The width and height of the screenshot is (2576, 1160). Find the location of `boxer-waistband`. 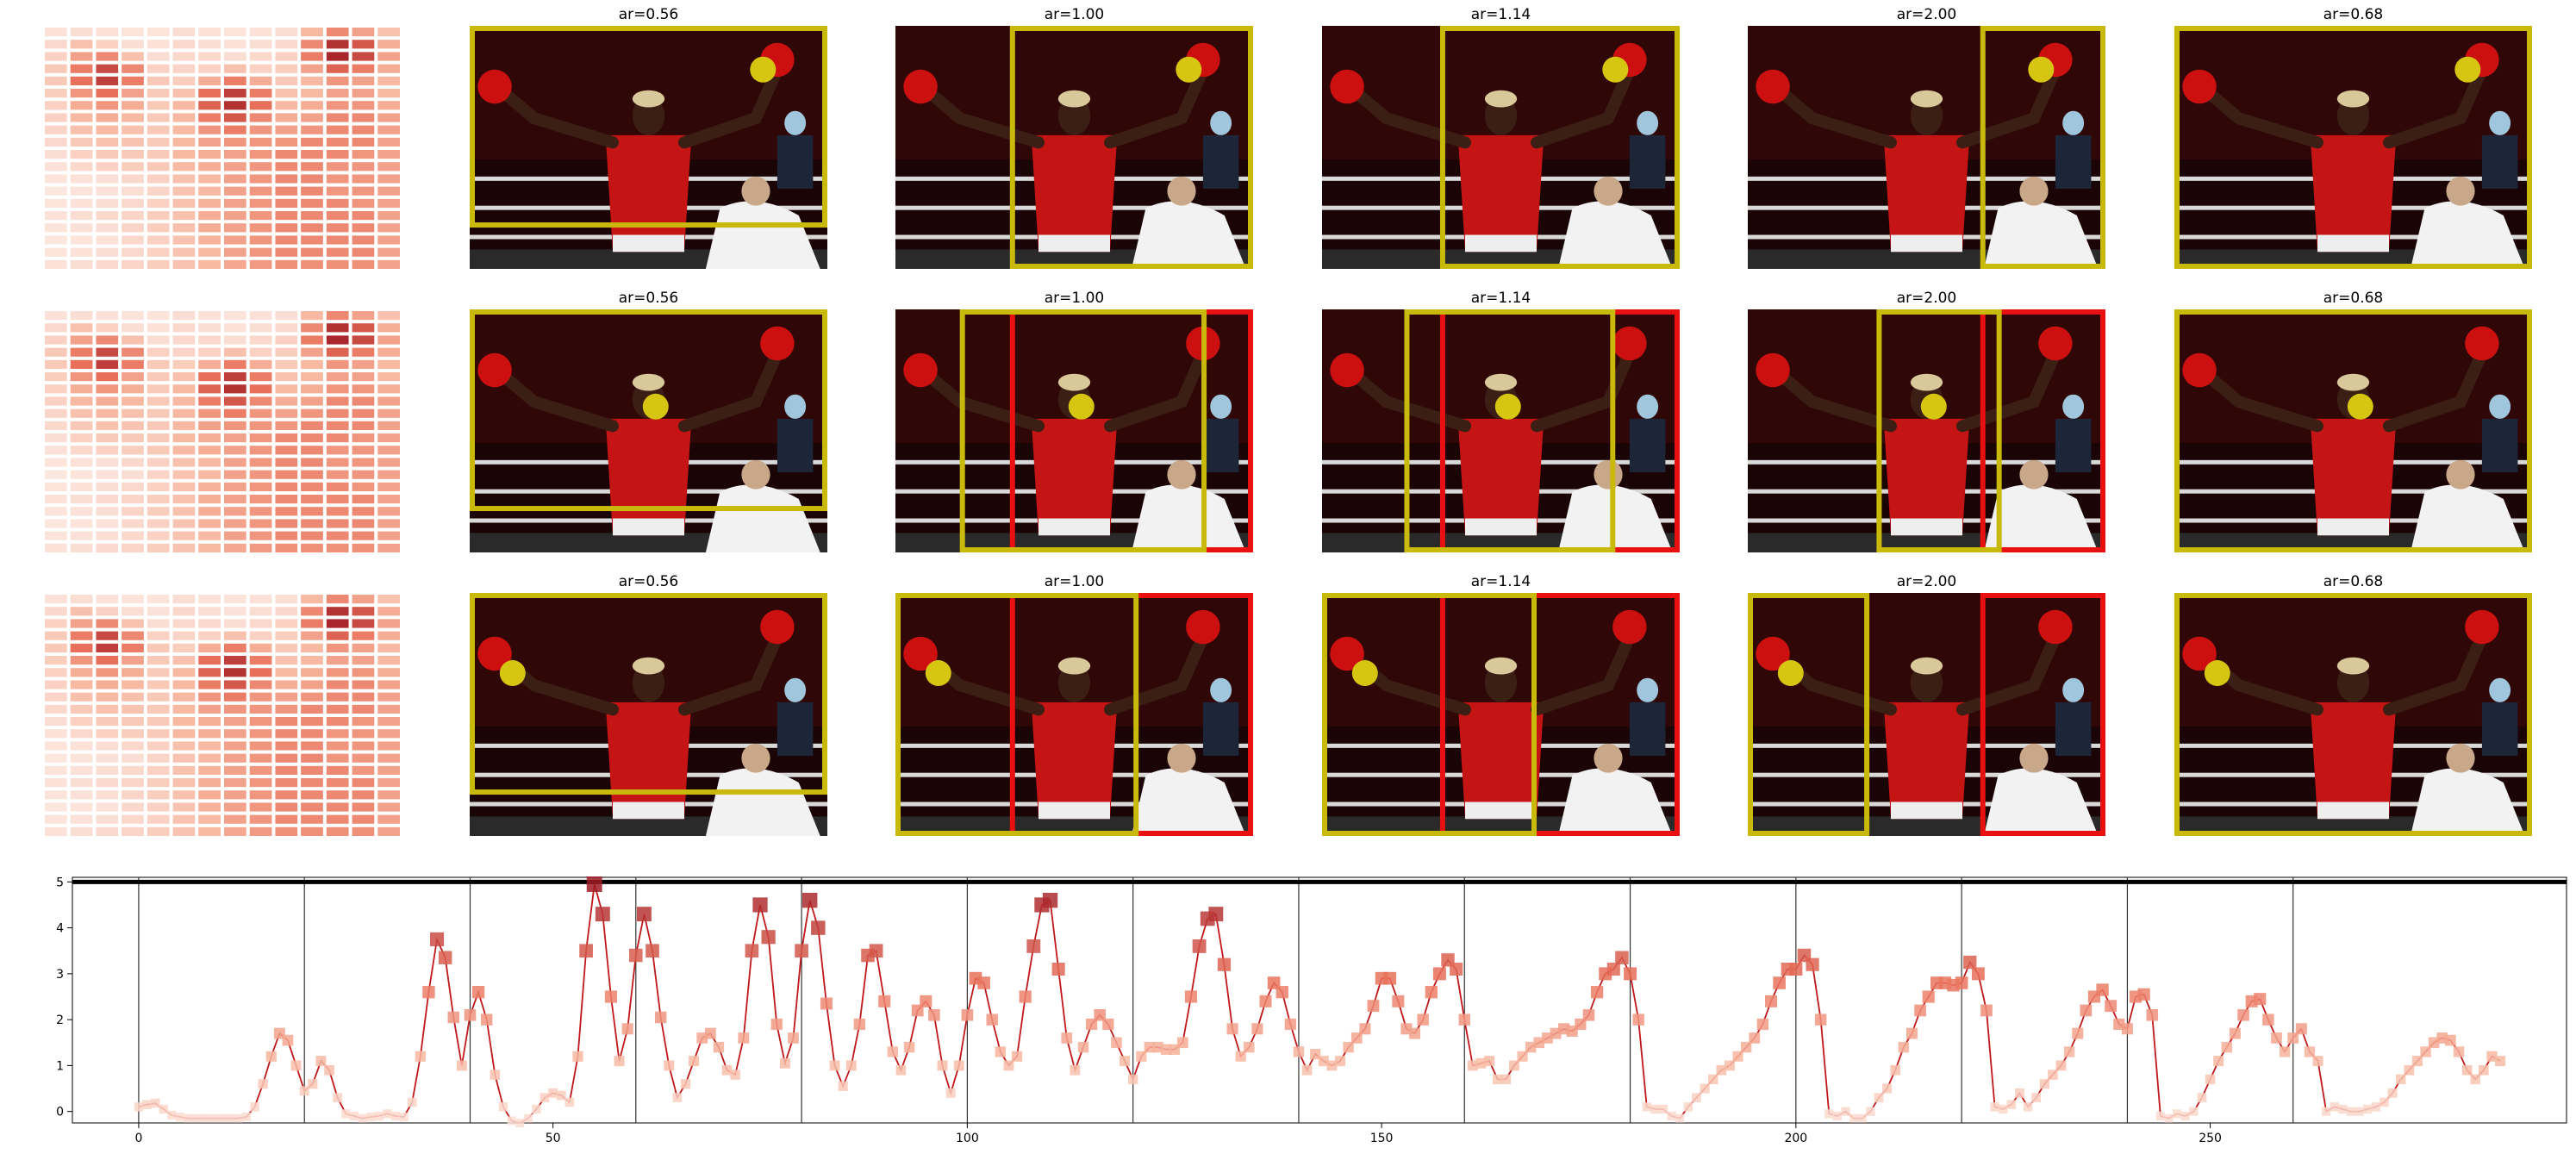

boxer-waistband is located at coordinates (648, 244).